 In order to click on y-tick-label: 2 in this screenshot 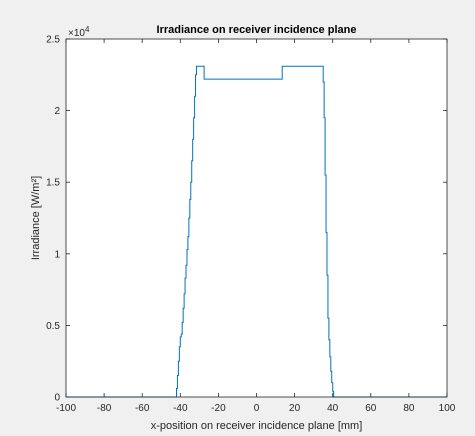, I will do `click(57, 111)`.